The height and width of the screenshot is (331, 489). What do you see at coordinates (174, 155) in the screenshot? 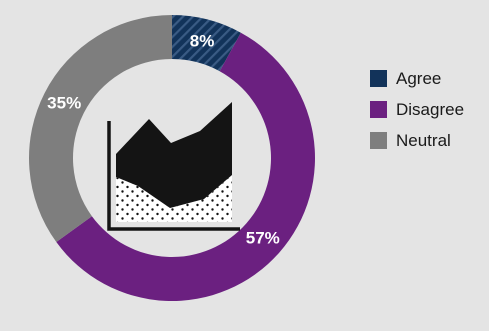
I see `area-chart-icon-upper-area` at bounding box center [174, 155].